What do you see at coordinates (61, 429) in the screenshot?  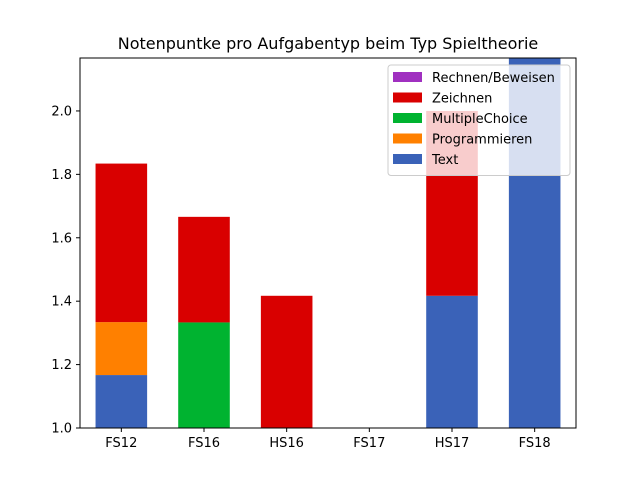 I see `y-tick-label: 1.0` at bounding box center [61, 429].